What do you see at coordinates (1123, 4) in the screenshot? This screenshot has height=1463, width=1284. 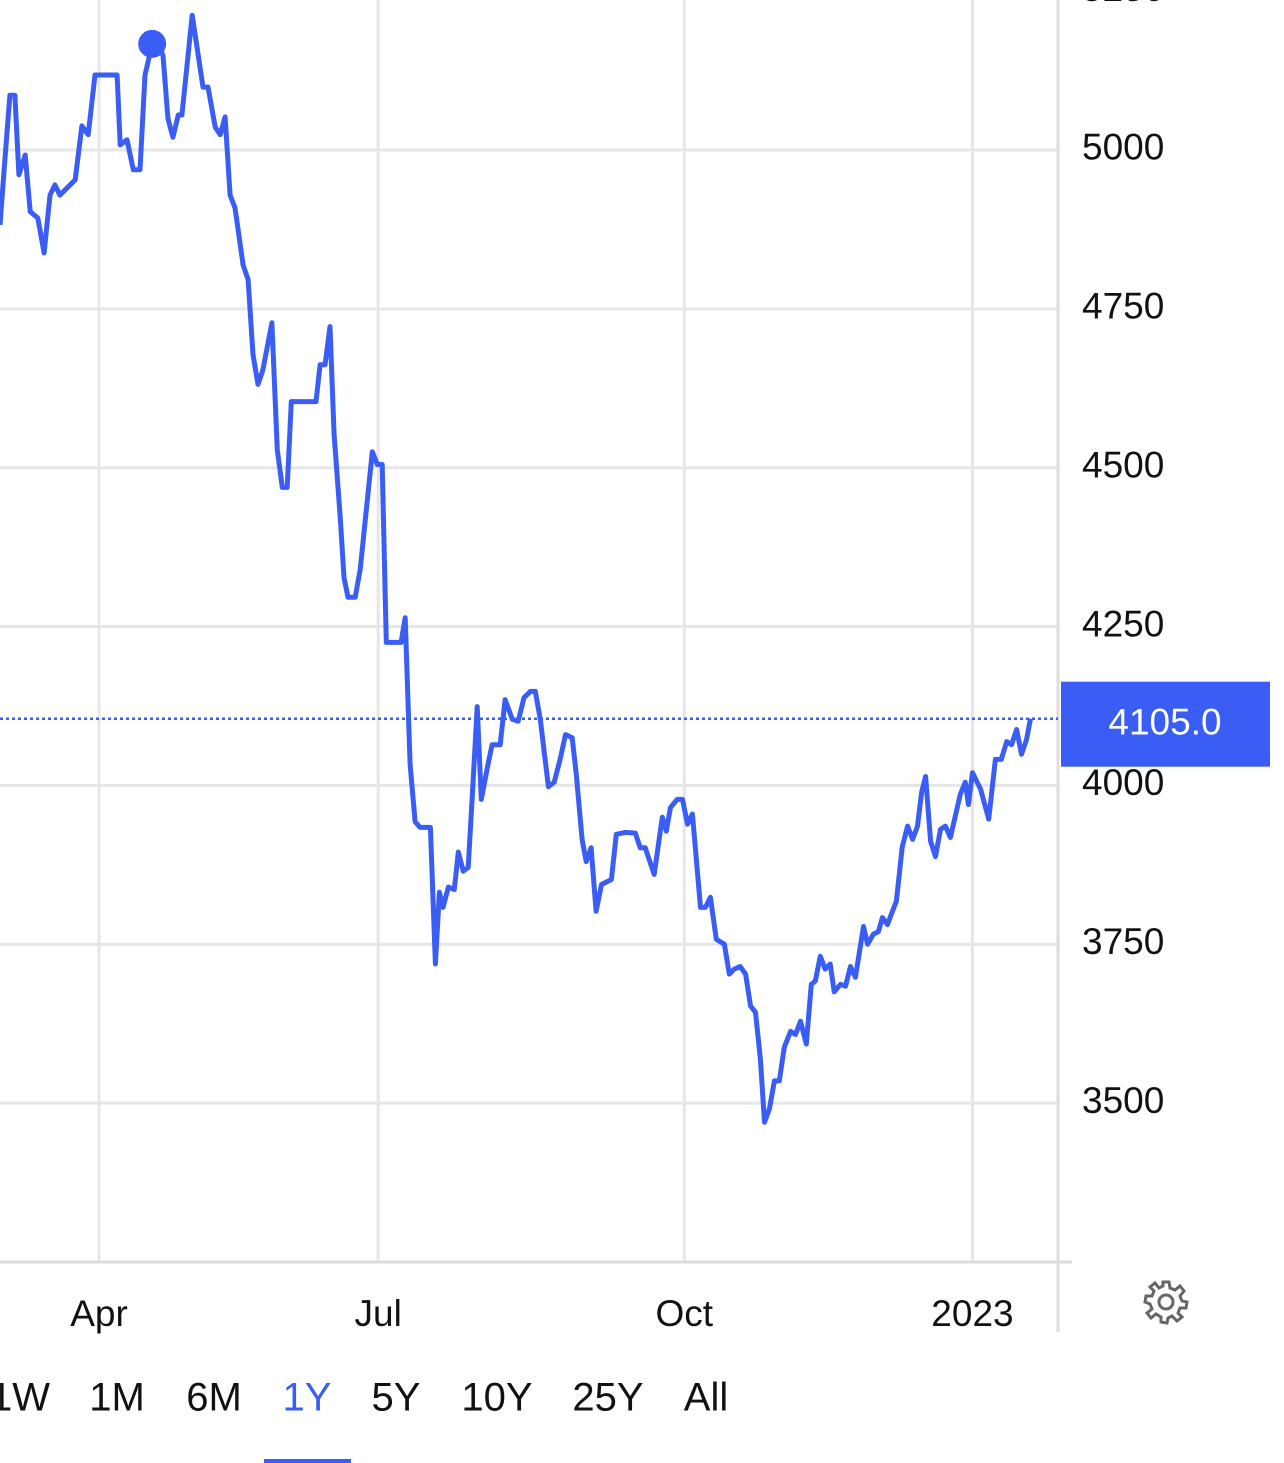 I see `y-tick-label: 5250` at bounding box center [1123, 4].